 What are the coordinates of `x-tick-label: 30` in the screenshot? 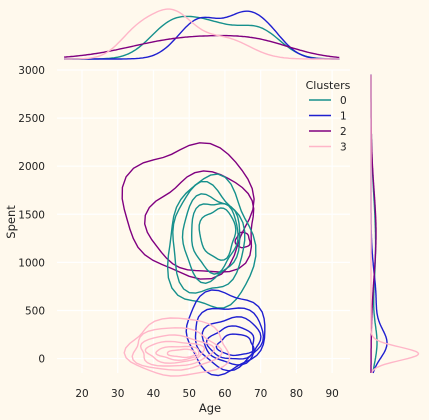 It's located at (117, 394).